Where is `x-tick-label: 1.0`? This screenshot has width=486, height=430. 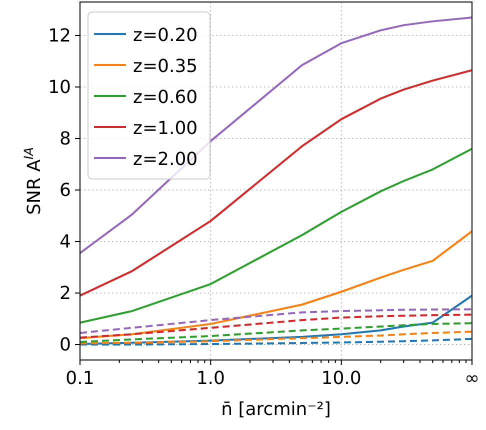 x-tick-label: 1.0 is located at coordinates (210, 378).